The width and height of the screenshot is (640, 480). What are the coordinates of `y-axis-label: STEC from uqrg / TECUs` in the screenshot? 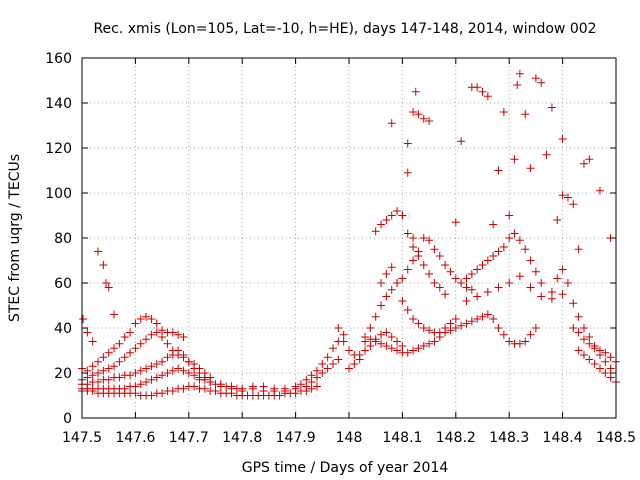 It's located at (15, 238).